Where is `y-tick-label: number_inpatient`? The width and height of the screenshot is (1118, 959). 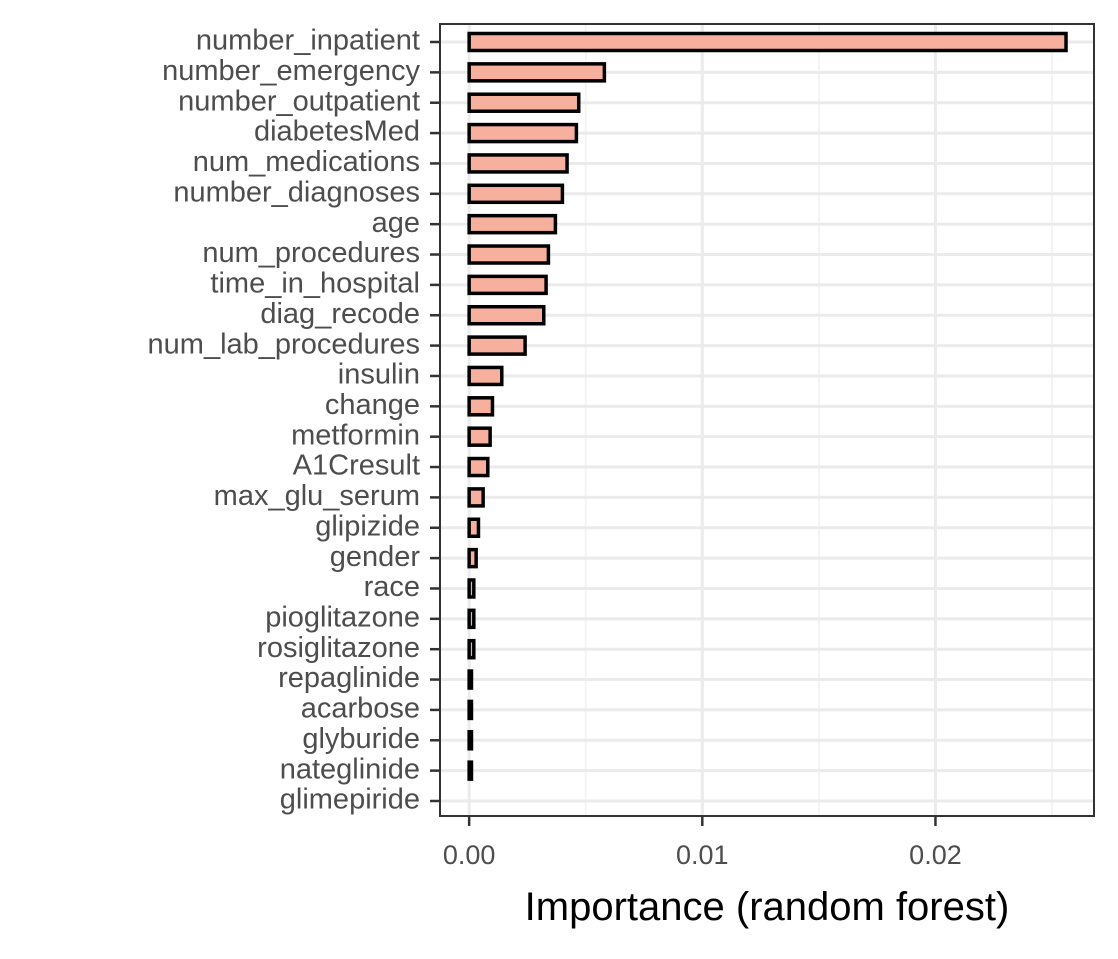 y-tick-label: number_inpatient is located at coordinates (308, 41).